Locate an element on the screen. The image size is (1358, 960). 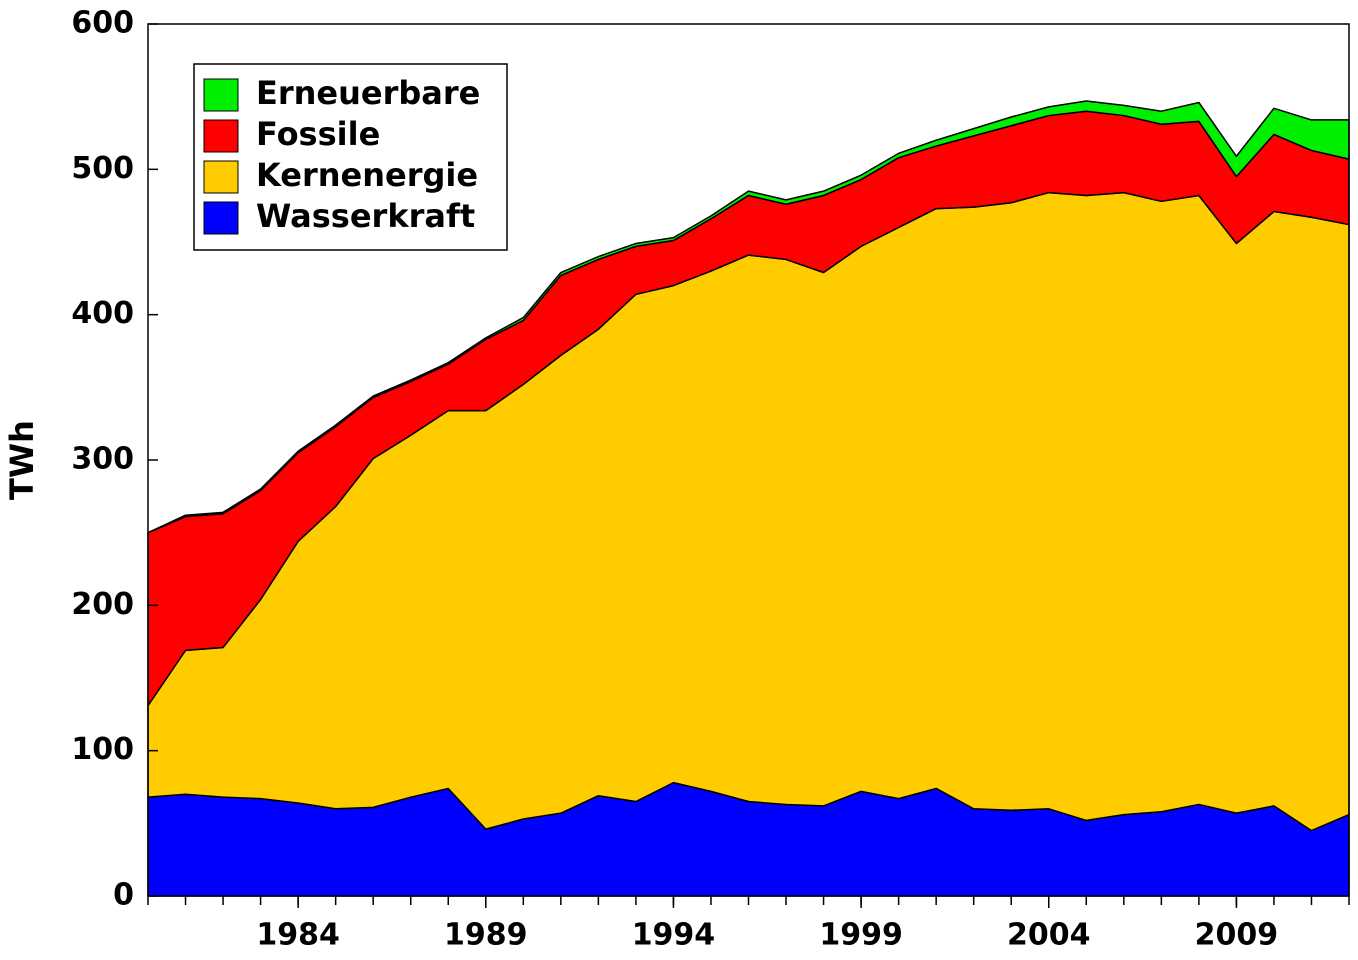
legend-box is located at coordinates (350, 157).